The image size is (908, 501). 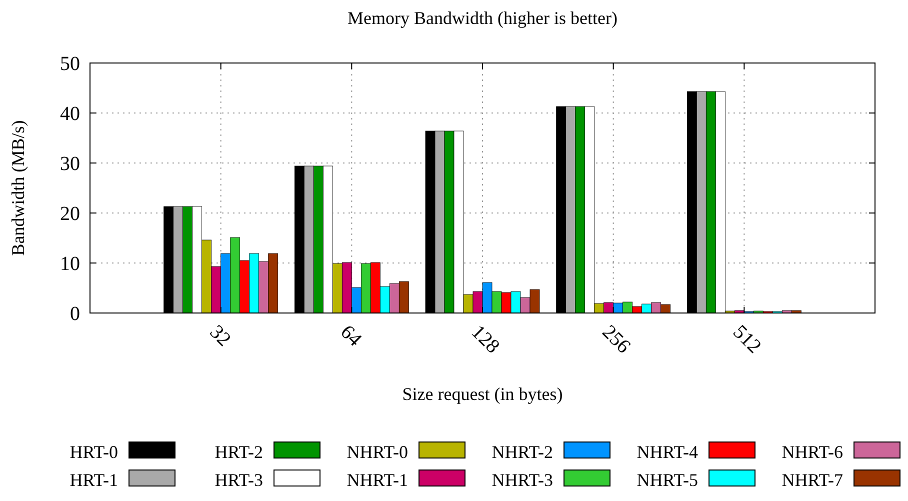 I want to click on x-tick-label: 256, so click(x=616, y=339).